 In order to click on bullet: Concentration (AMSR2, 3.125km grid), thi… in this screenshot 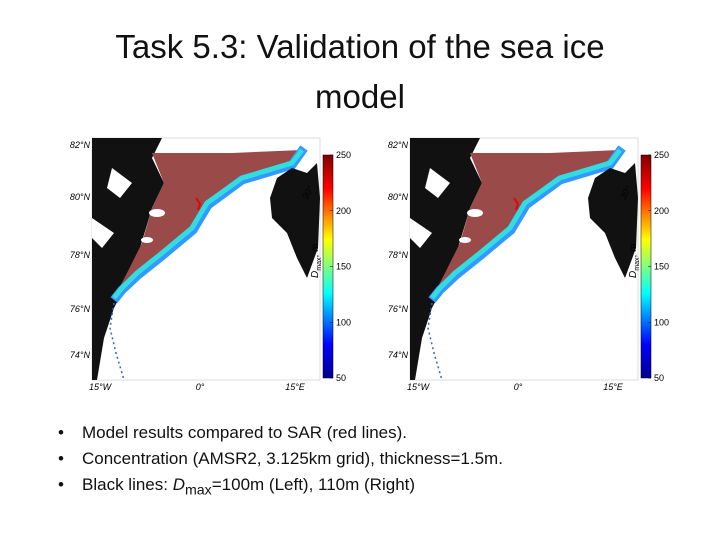, I will do `click(280, 459)`.